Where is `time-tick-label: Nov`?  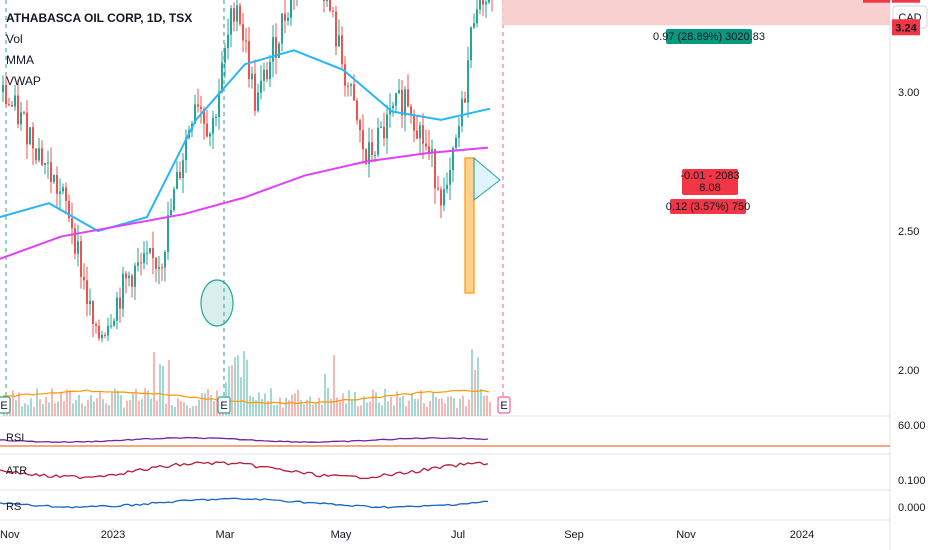 time-tick-label: Nov is located at coordinates (10, 535).